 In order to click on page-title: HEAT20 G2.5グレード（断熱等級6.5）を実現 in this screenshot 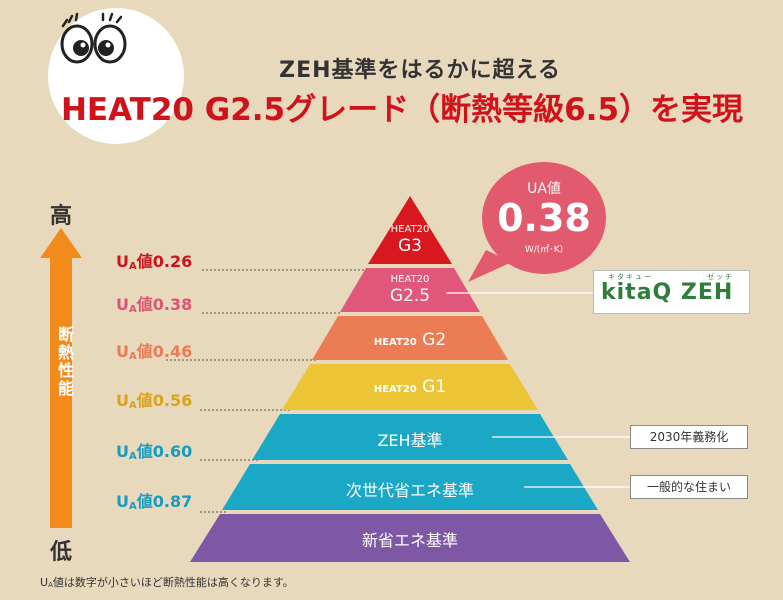, I will do `click(402, 110)`.